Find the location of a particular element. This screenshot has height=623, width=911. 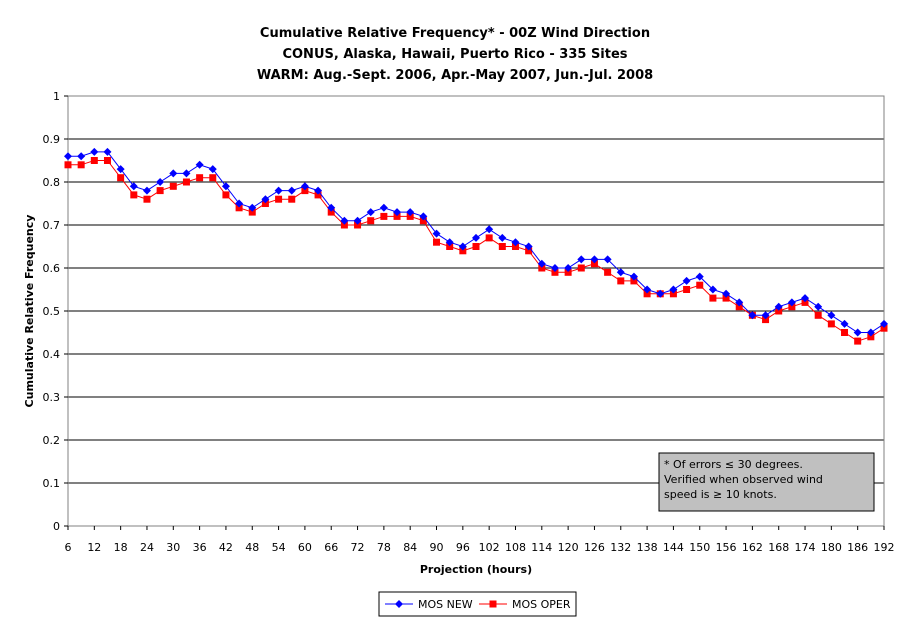

x-tick-label: 96 is located at coordinates (463, 547).